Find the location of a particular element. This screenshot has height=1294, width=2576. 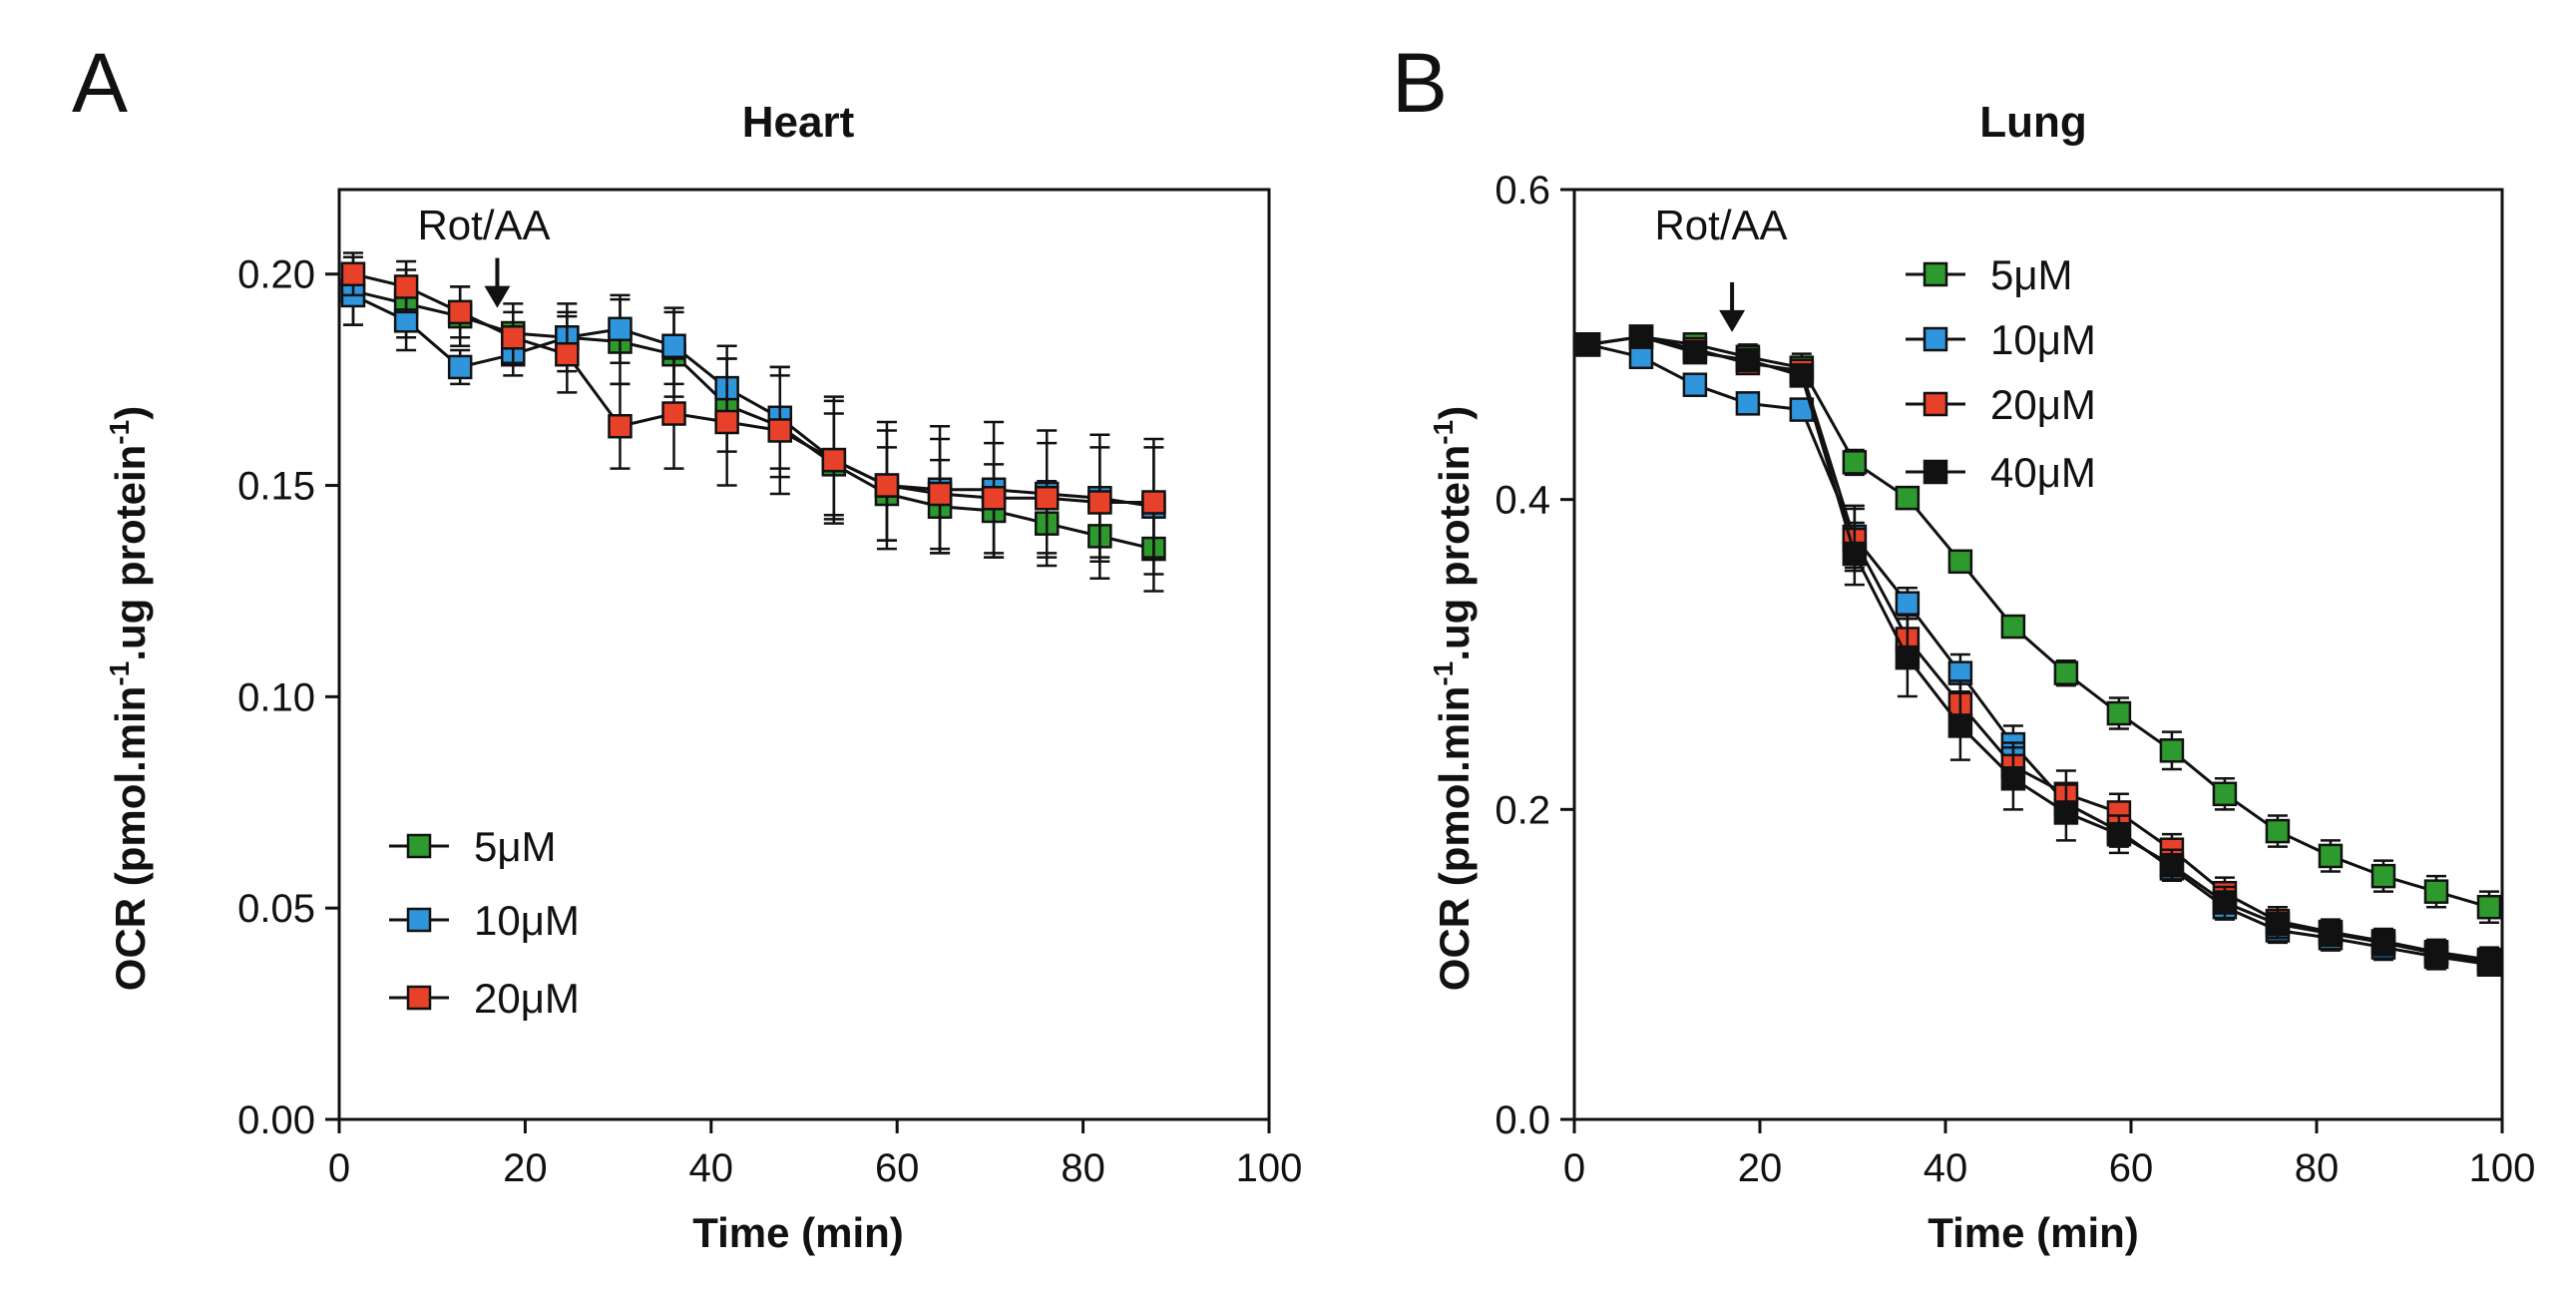

legend-item-40um-lung: 40μM is located at coordinates (2001, 472).